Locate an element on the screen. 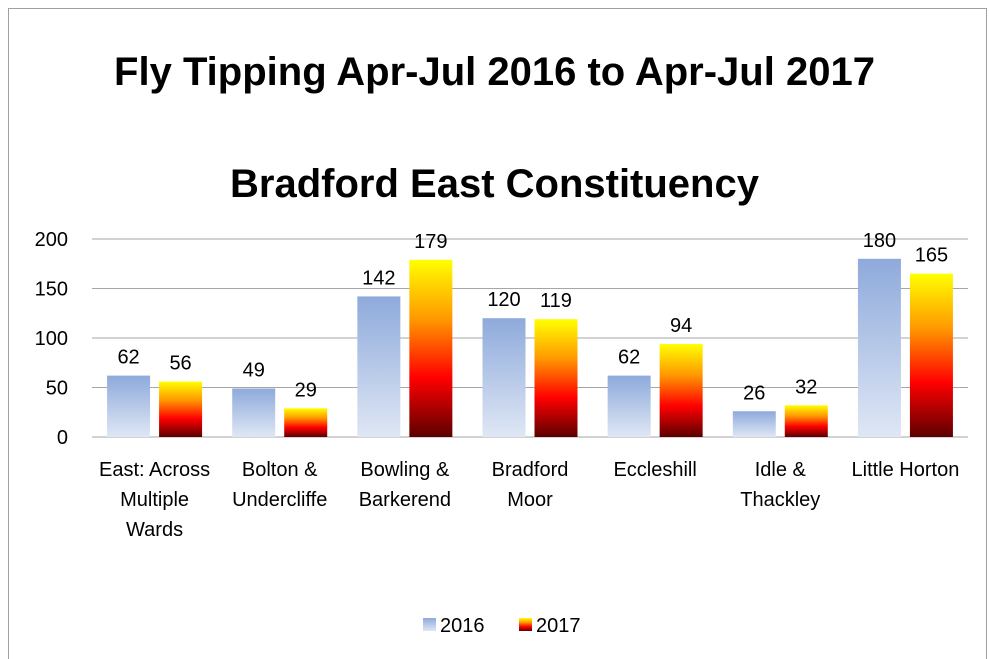 This screenshot has width=989, height=659. data-label: 119 is located at coordinates (556, 301).